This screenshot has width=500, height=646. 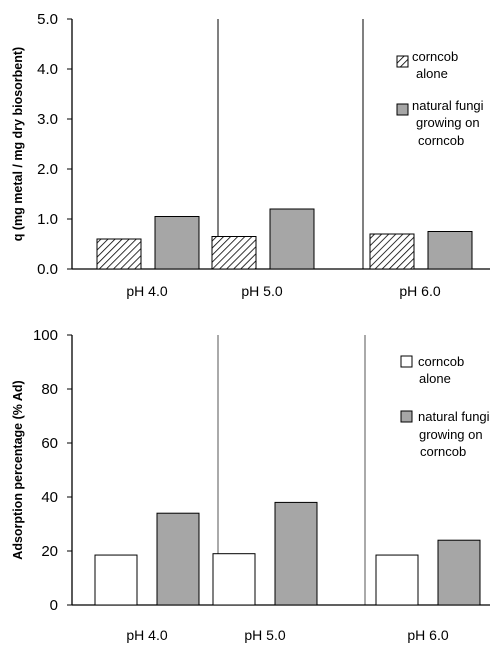 What do you see at coordinates (45, 335) in the screenshot?
I see `y-tick-label: 100` at bounding box center [45, 335].